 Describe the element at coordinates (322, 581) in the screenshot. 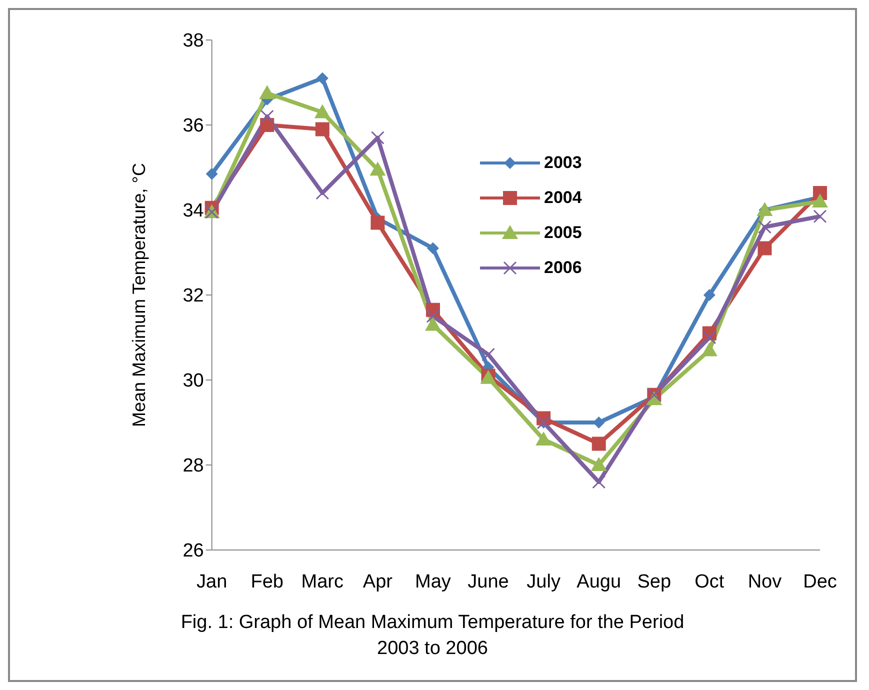

I see `x-tick-label: Marc` at that location.